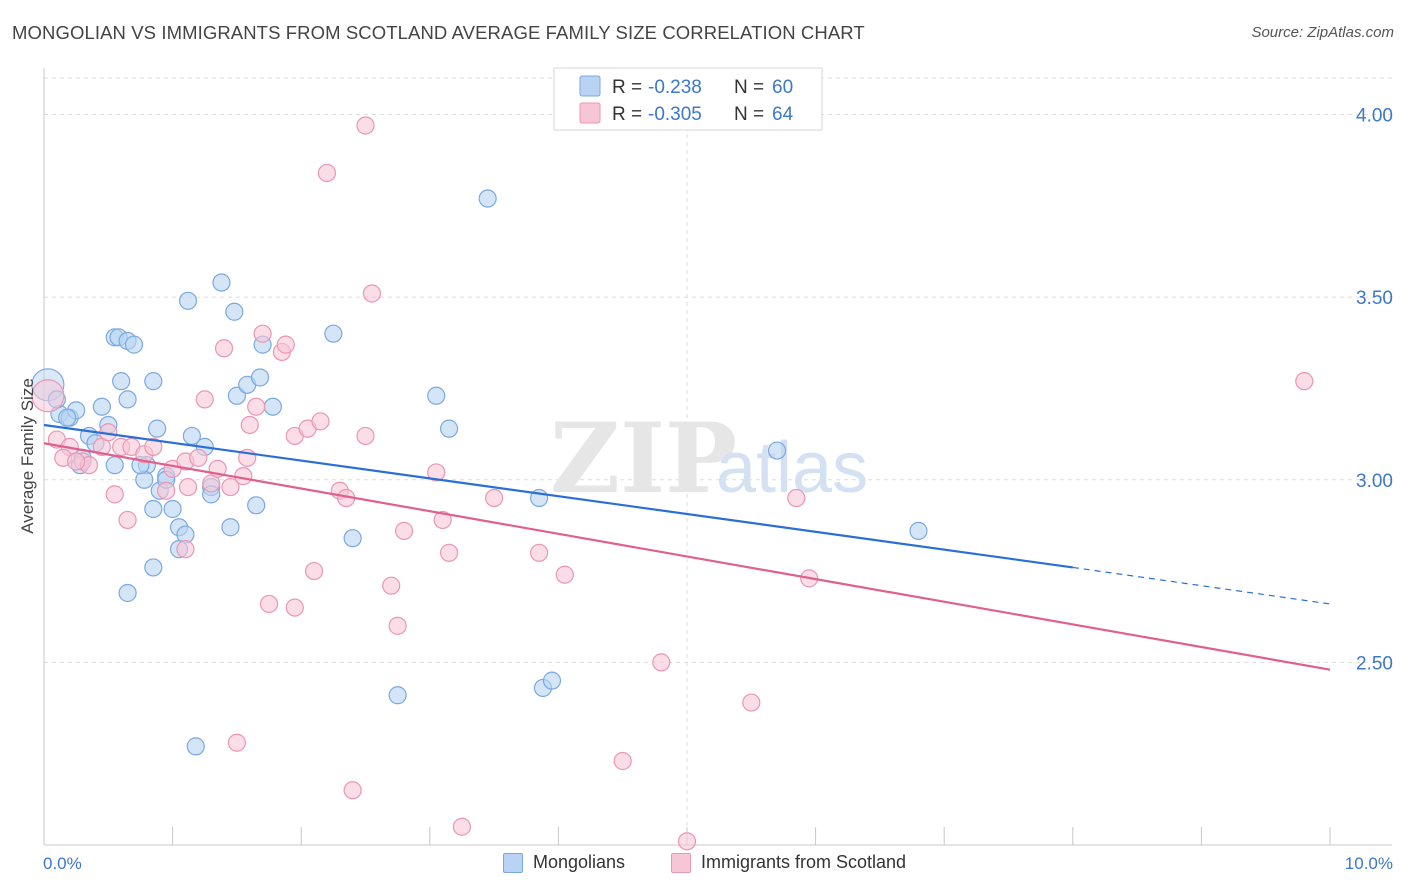 The height and width of the screenshot is (892, 1406). I want to click on legend-label-mongolians: Mongolians, so click(579, 862).